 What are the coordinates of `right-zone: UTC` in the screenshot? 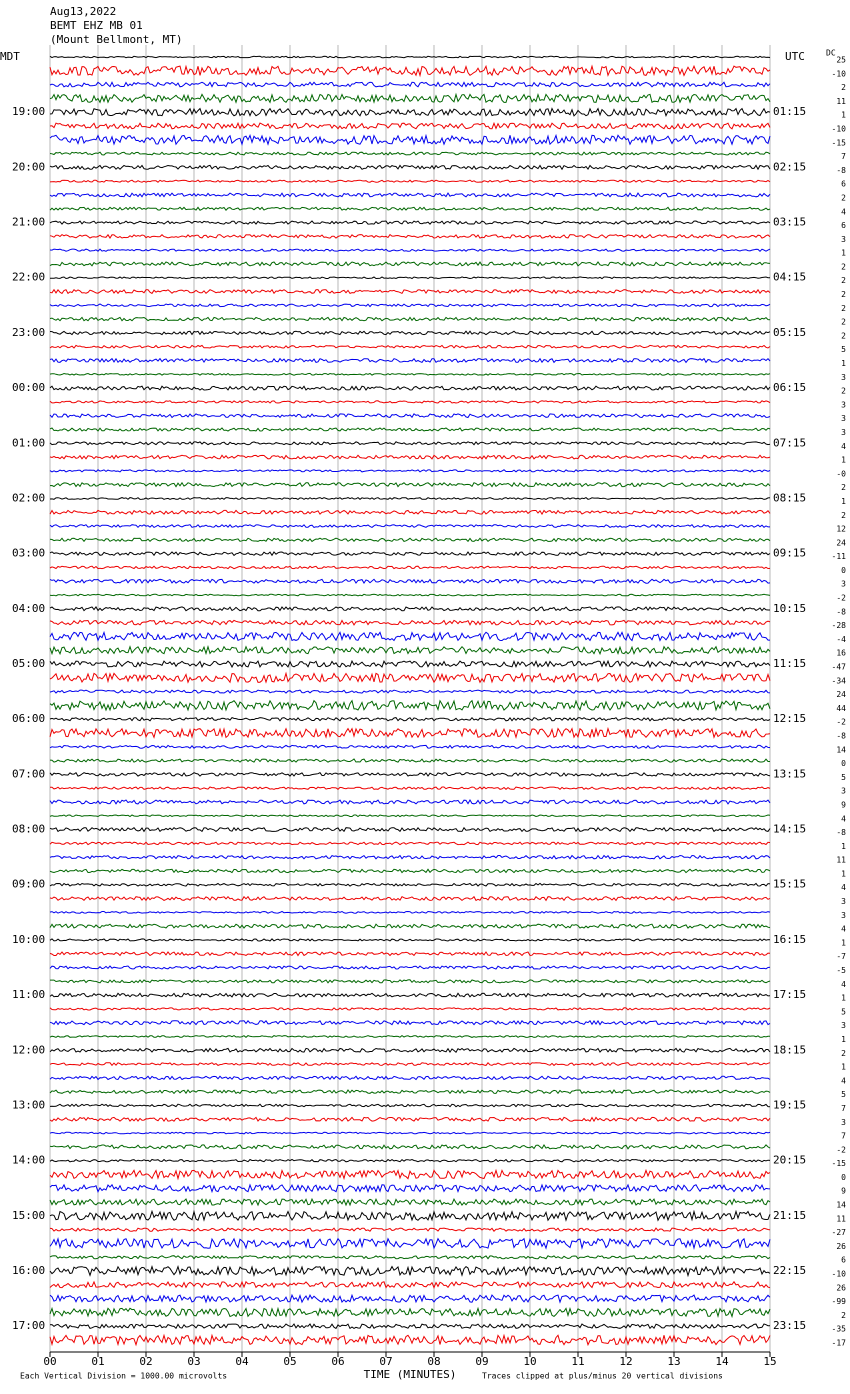 It's located at (795, 56).